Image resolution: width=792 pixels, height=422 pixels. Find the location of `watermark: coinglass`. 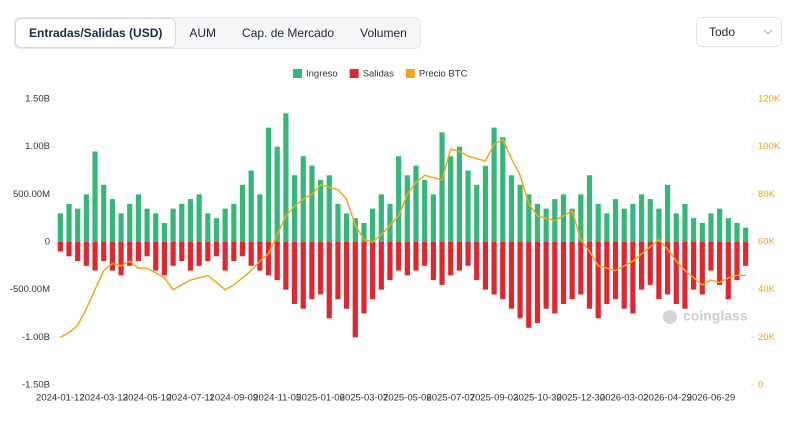

watermark: coinglass is located at coordinates (715, 316).